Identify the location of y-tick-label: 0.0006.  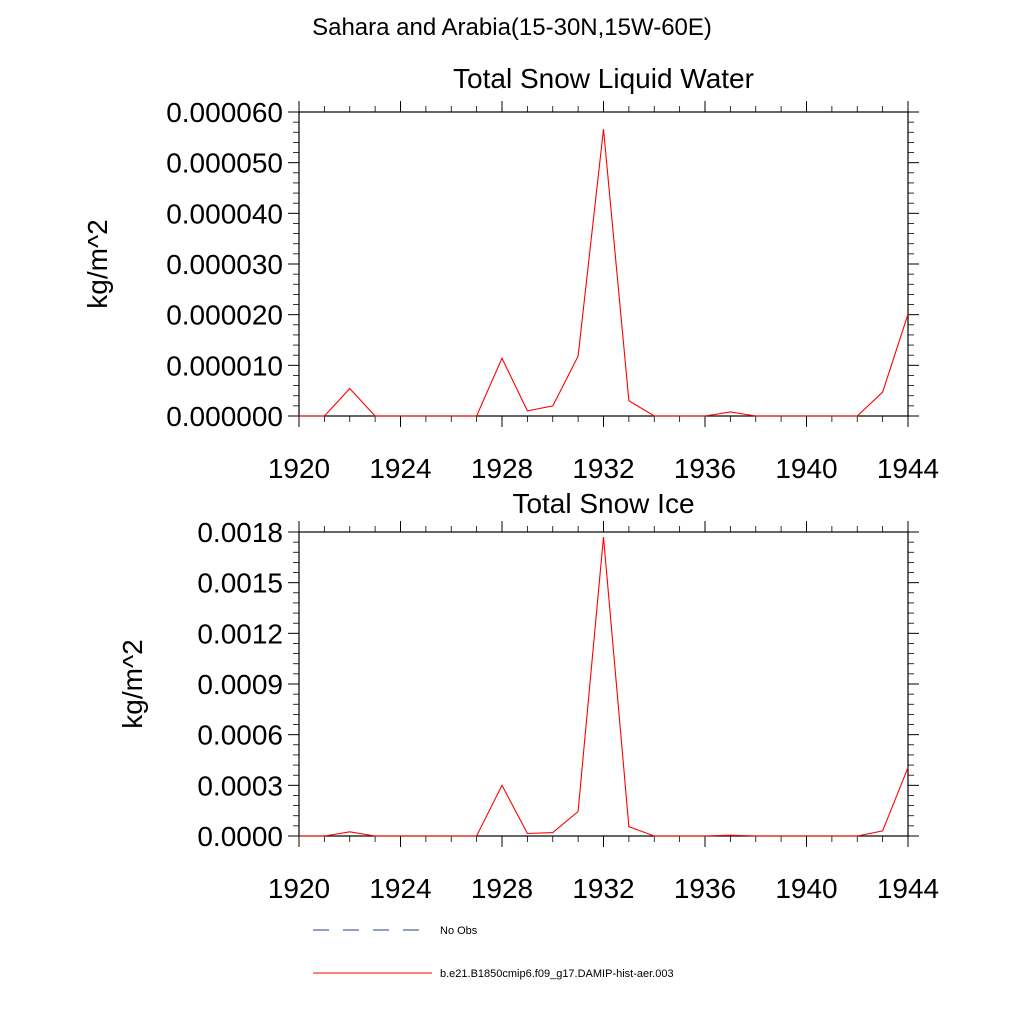
(240, 735).